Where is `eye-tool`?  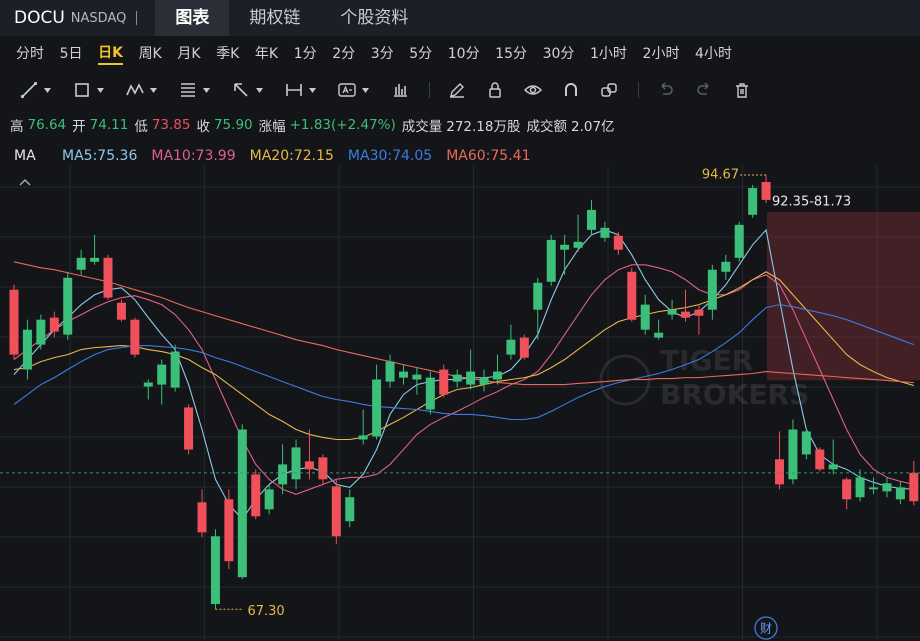
eye-tool is located at coordinates (533, 90).